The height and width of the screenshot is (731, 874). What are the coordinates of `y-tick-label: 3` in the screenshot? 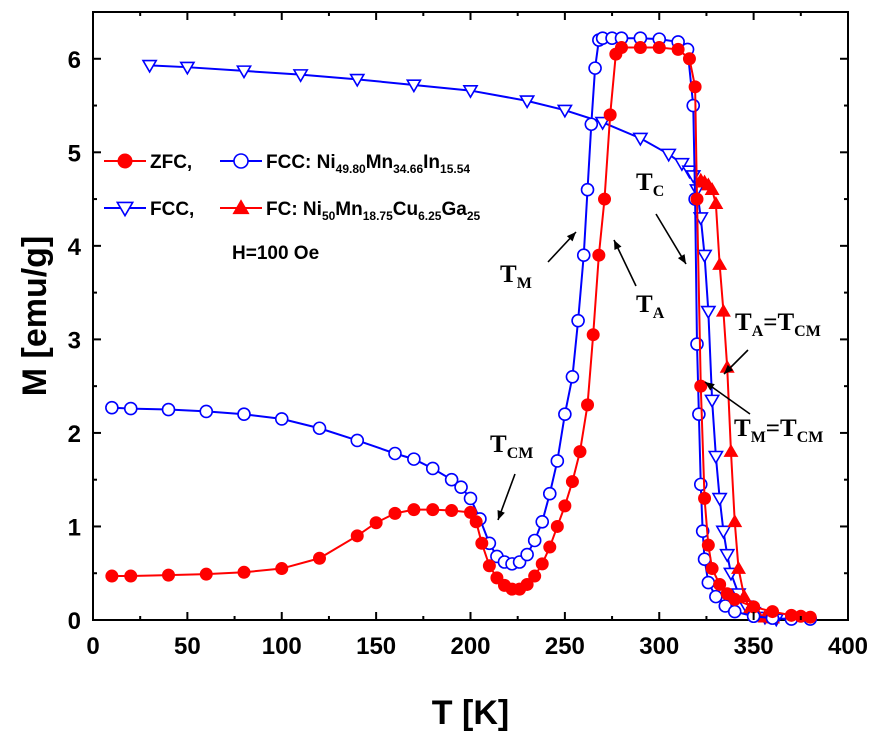 It's located at (74, 340).